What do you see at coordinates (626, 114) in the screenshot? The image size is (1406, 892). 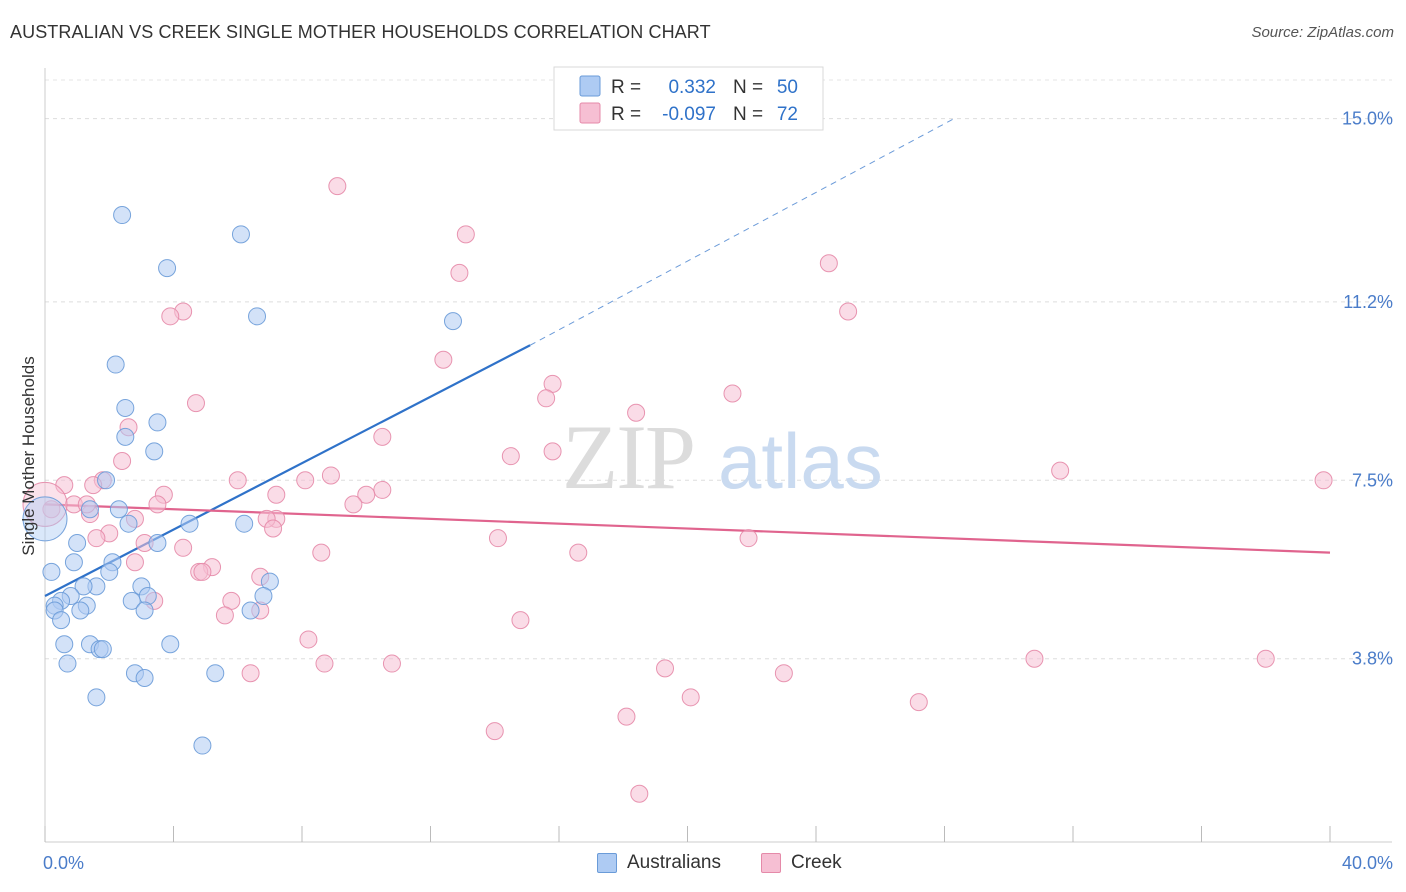 I see `legend-r-label-creek: R =` at bounding box center [626, 114].